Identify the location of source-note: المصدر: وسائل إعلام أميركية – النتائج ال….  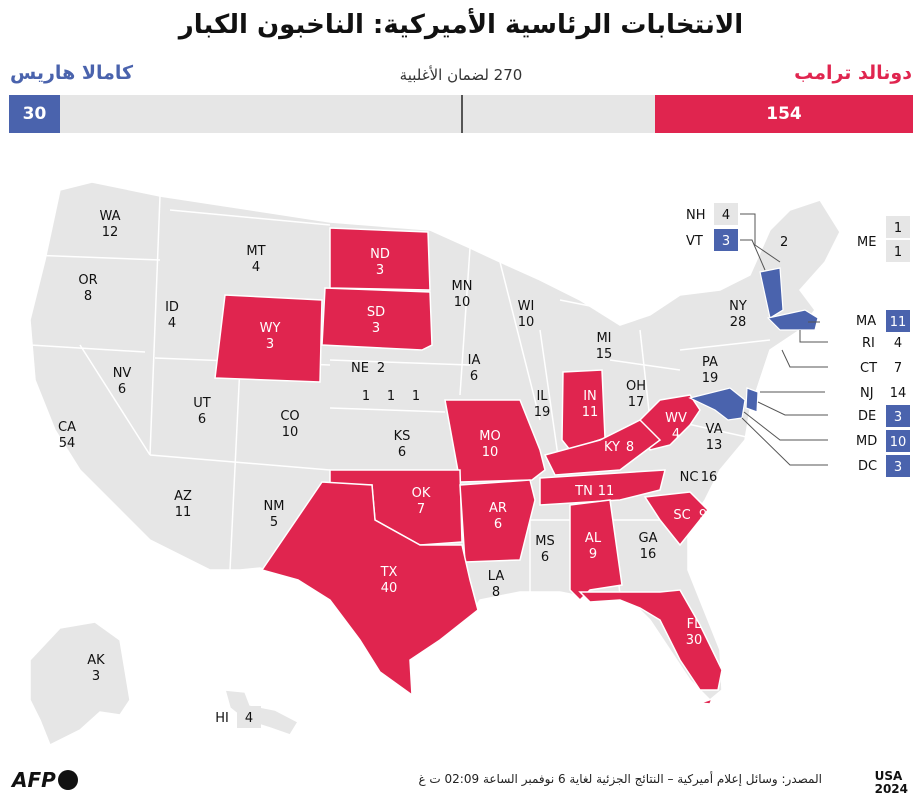
(620, 779).